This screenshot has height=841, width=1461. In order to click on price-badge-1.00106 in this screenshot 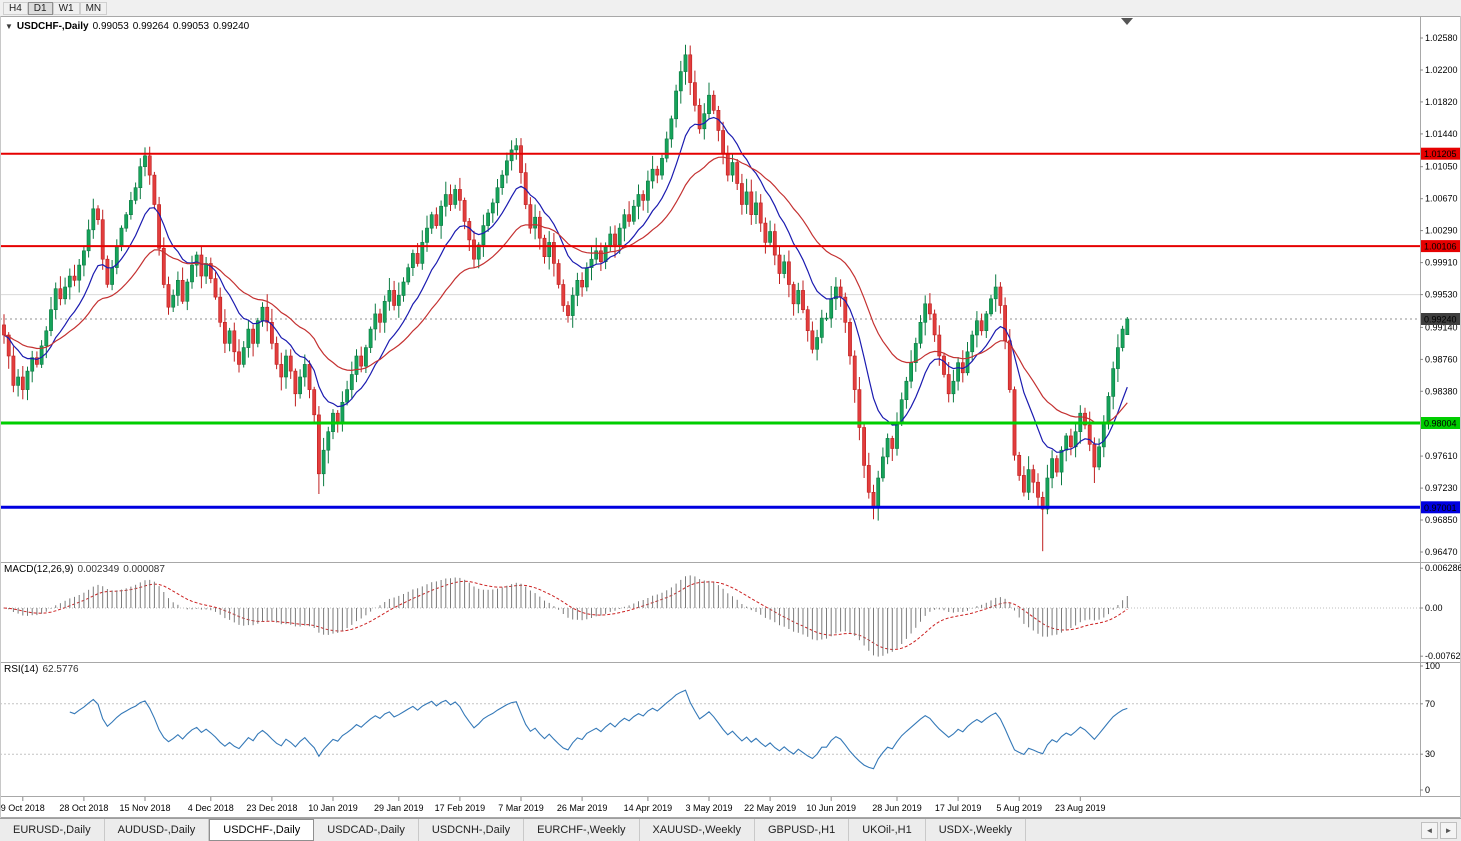, I will do `click(1440, 246)`.